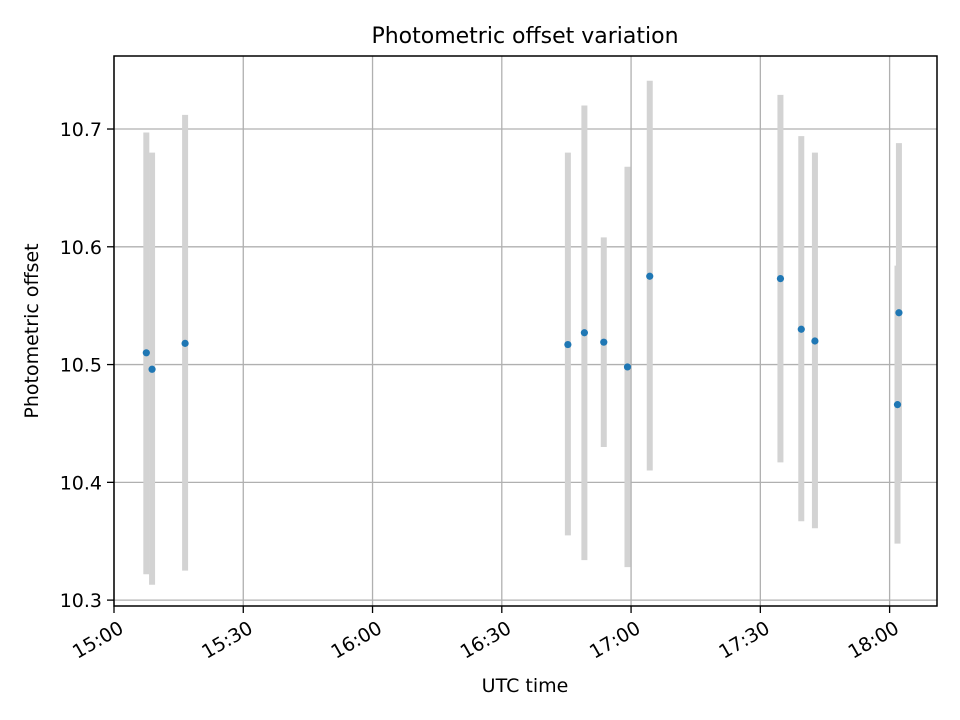  I want to click on chart-title: Photometric offset variation, so click(524, 36).